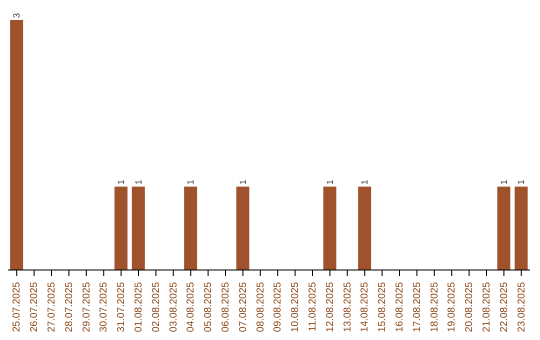  I want to click on x-tick-label: 10.08.2025, so click(296, 307).